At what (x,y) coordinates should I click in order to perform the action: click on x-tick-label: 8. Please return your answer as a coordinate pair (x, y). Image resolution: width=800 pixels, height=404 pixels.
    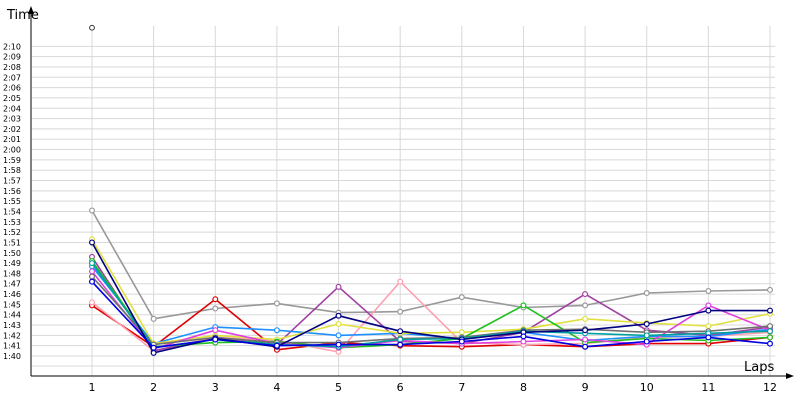
    Looking at the image, I should click on (523, 387).